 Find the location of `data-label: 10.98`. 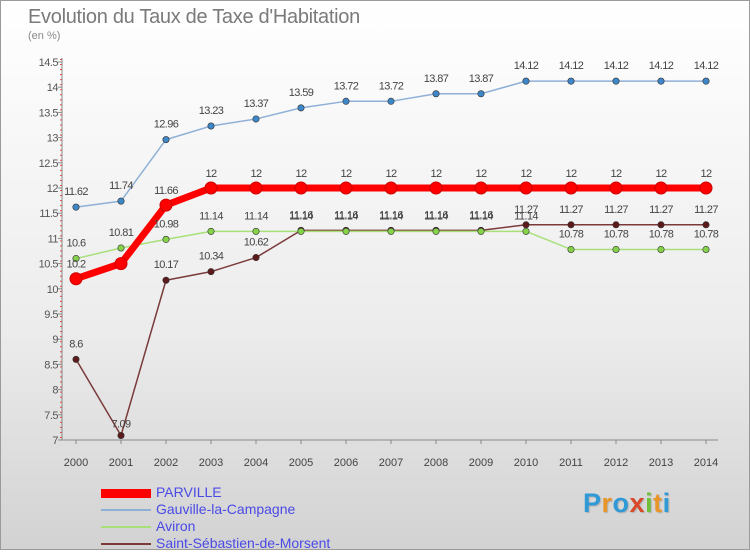

data-label: 10.98 is located at coordinates (166, 224).